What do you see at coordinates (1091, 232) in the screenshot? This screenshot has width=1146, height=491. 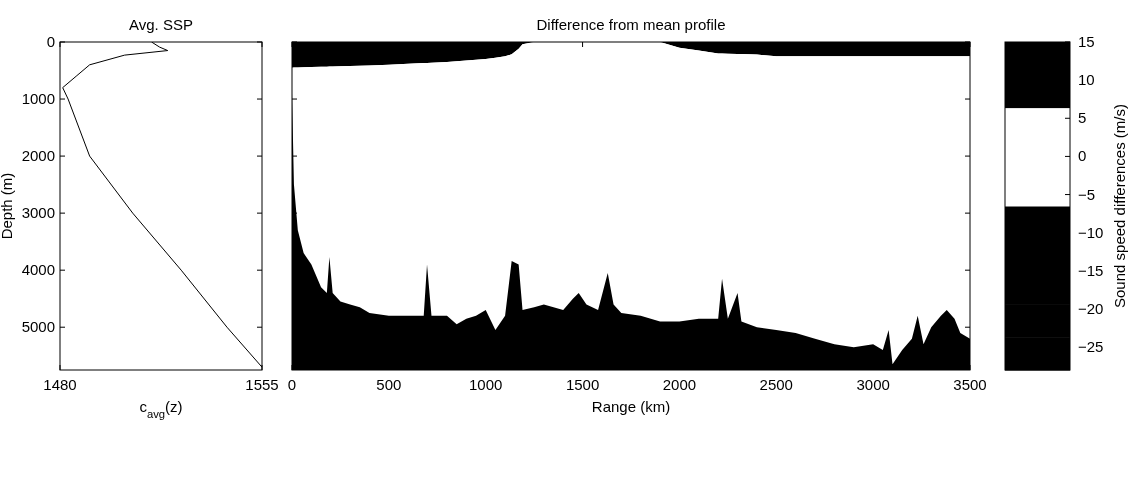 I see `color-bar-label: −10` at bounding box center [1091, 232].